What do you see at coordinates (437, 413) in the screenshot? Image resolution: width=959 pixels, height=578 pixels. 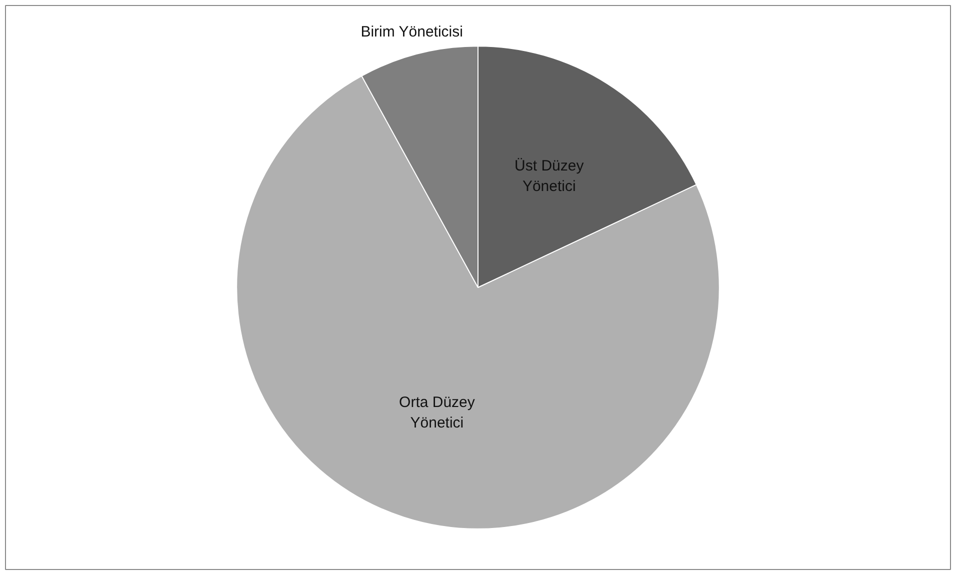 I see `slice-label: Orta Düzey Yönetici` at bounding box center [437, 413].